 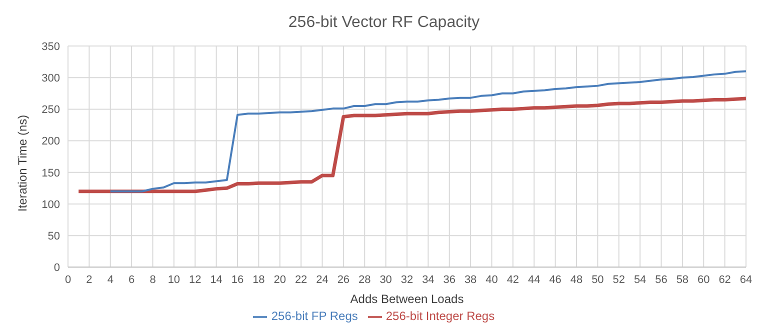 I want to click on x-tick-label: 2, so click(x=89, y=280).